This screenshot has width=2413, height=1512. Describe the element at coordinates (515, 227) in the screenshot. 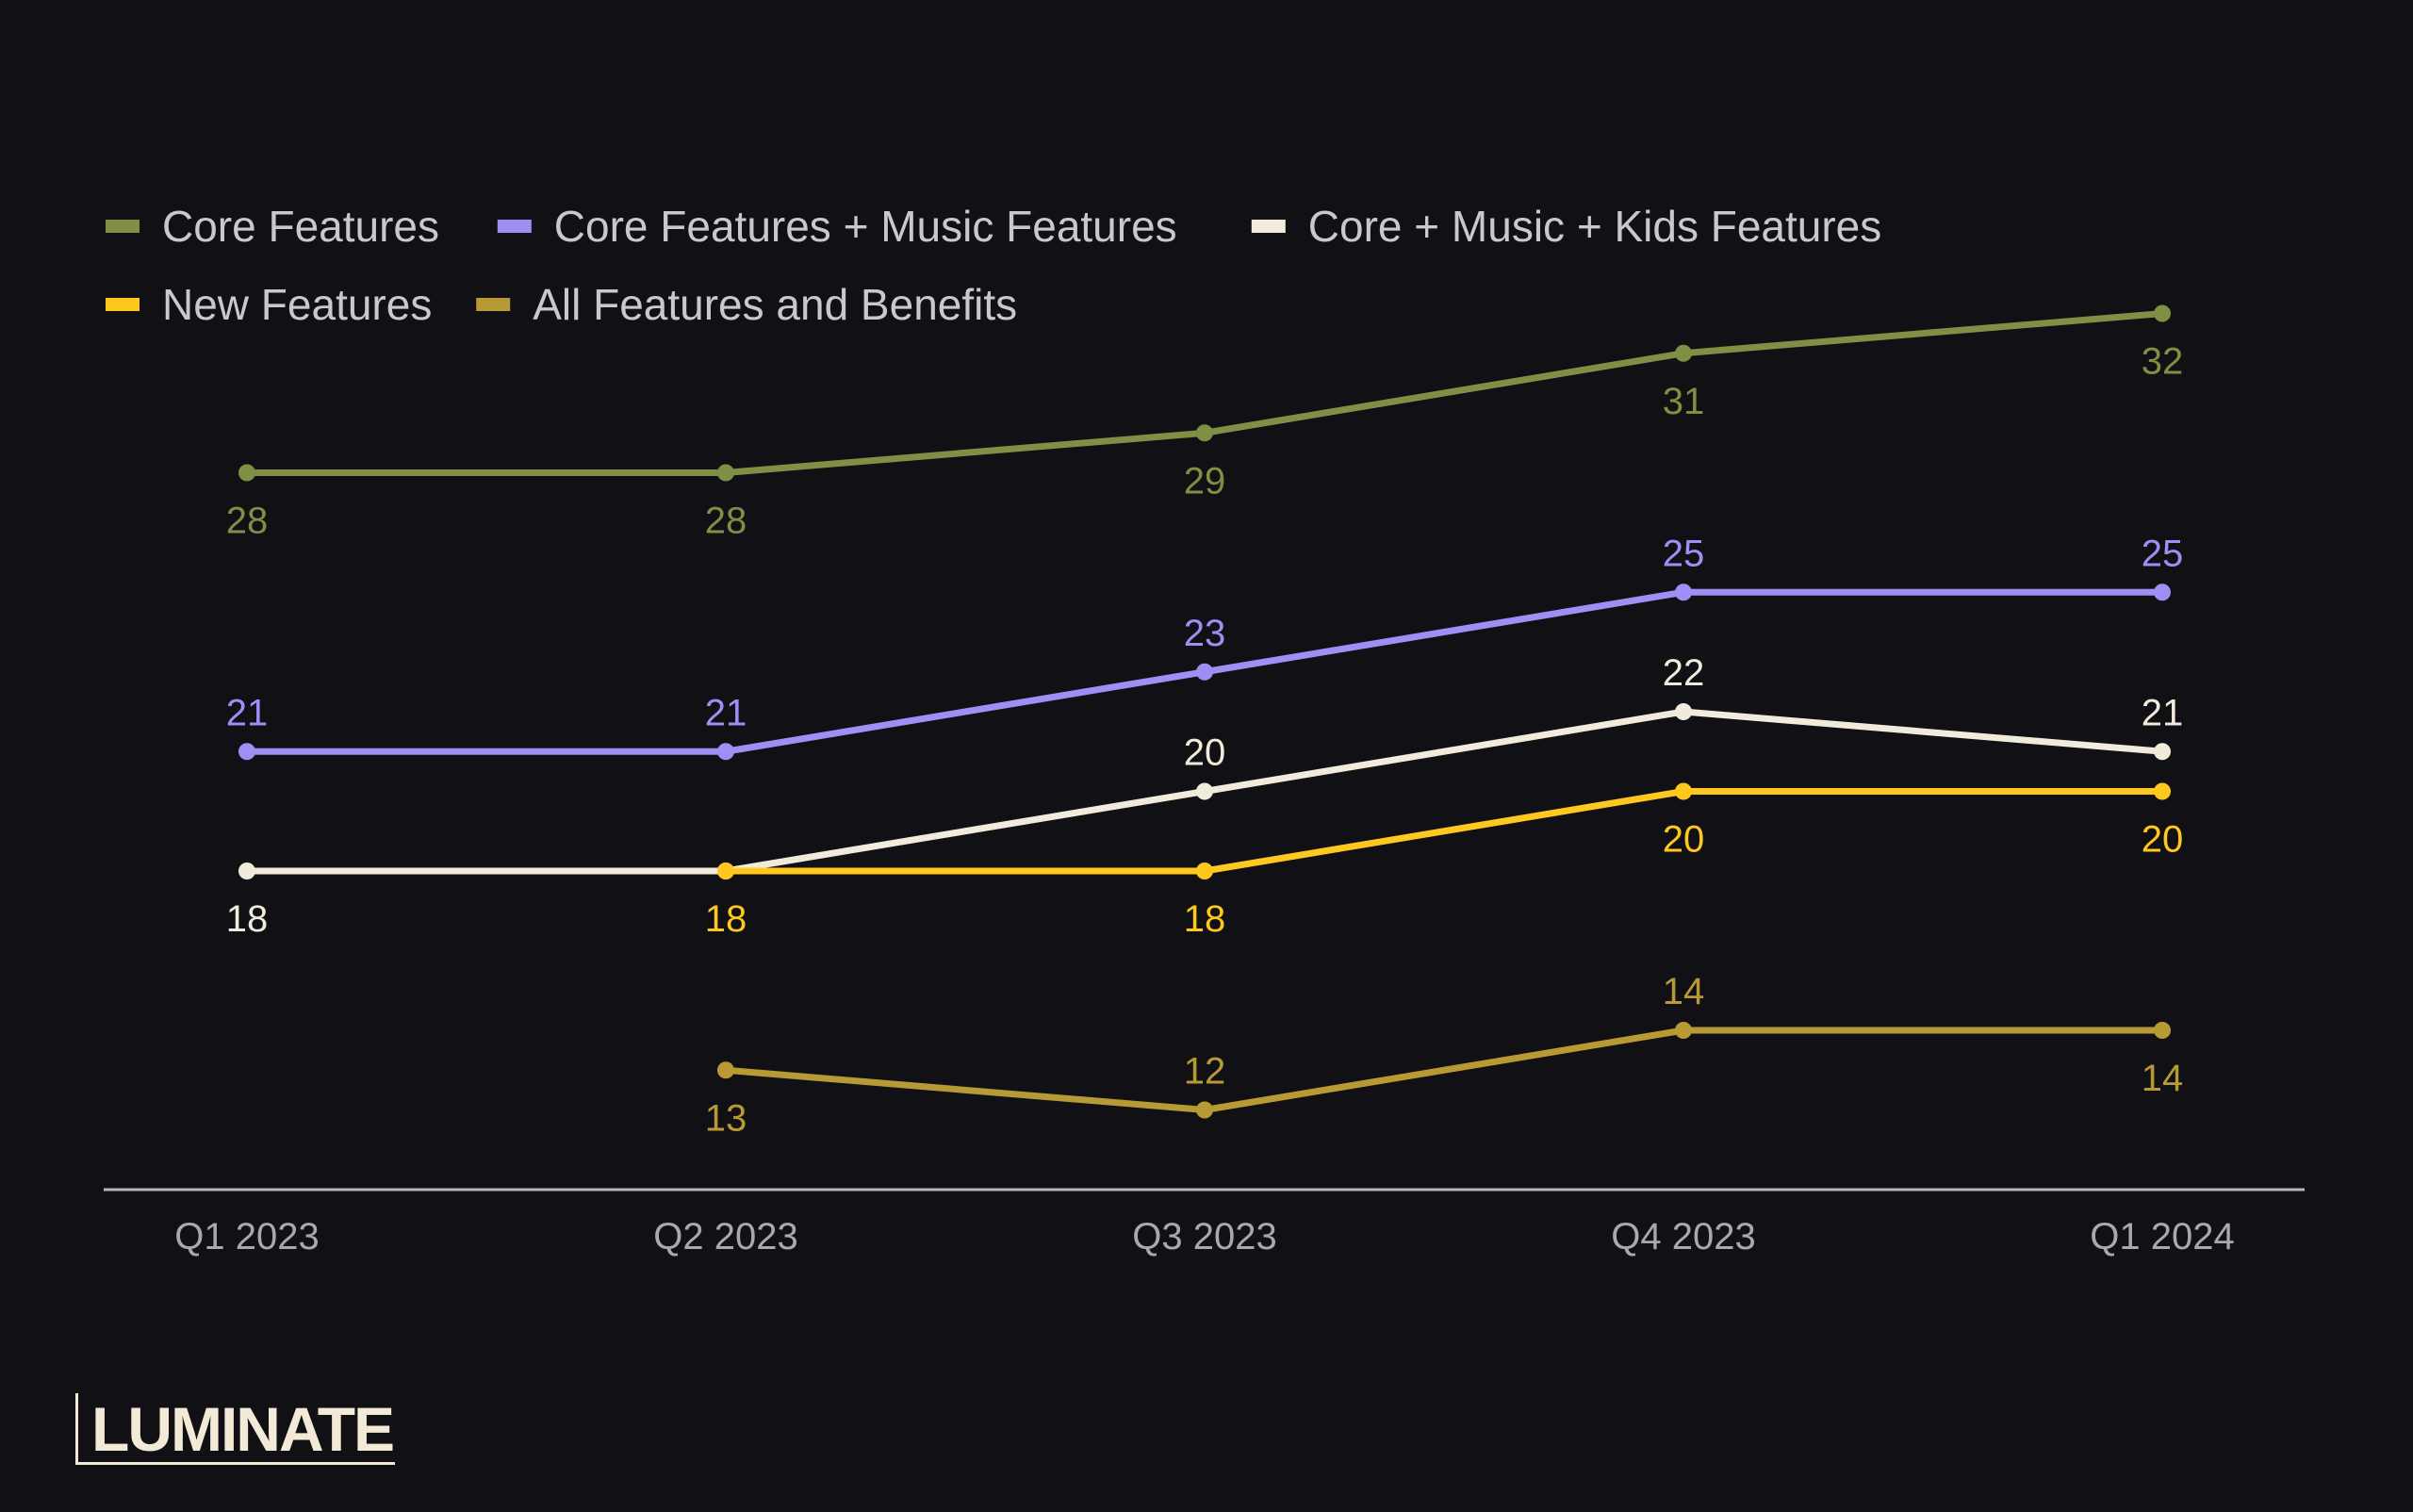

I see `legend-swatch-core-features-music-features` at that location.